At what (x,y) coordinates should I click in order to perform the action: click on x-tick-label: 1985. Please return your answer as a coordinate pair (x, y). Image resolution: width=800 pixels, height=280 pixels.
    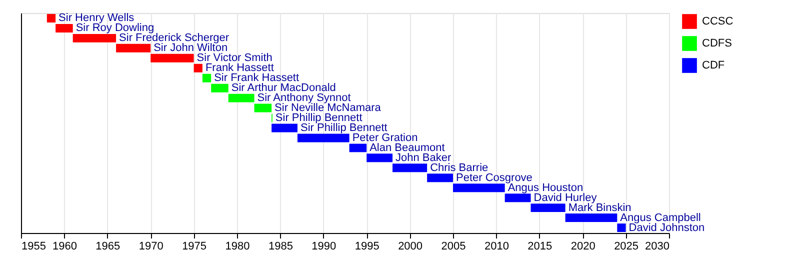
    Looking at the image, I should click on (280, 246).